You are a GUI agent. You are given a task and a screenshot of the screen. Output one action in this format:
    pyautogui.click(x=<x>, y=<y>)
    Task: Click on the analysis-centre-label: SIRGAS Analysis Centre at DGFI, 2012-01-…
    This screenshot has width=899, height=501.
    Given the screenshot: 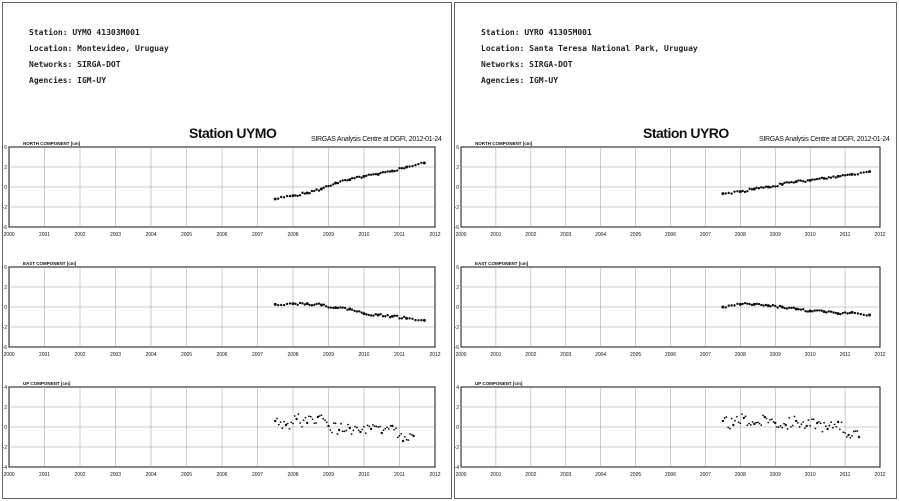 What is the action you would take?
    pyautogui.click(x=824, y=139)
    